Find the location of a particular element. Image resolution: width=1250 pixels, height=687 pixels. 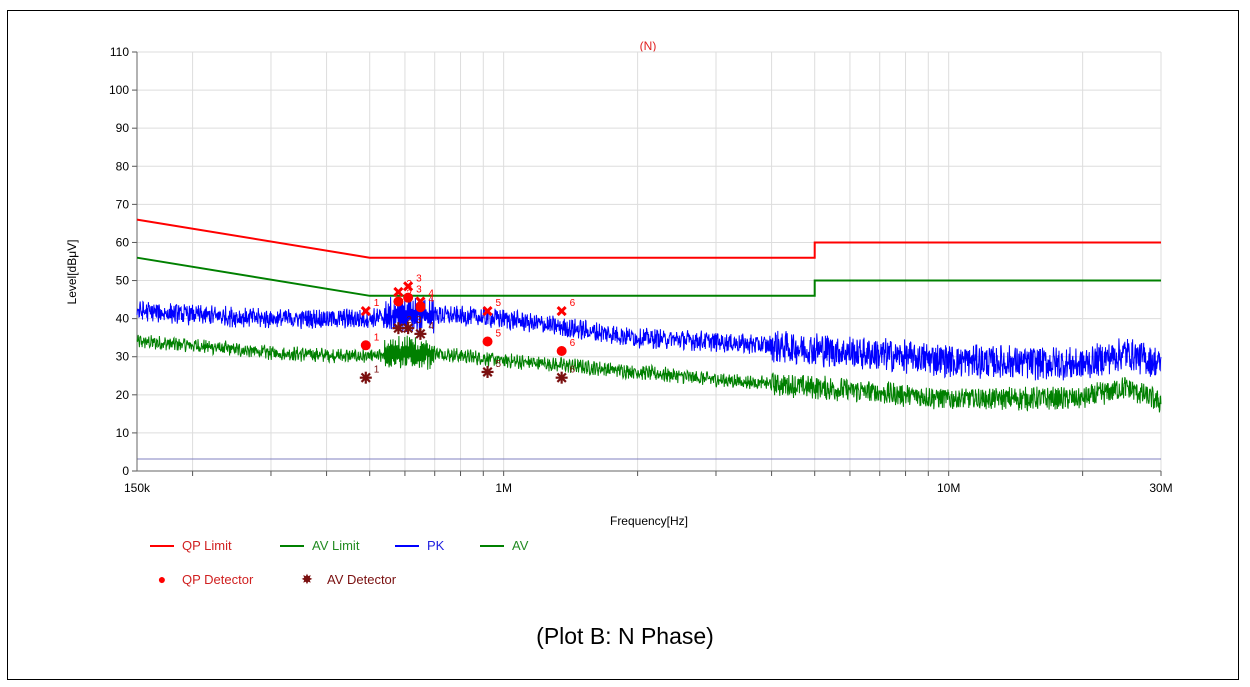

x-axis-label: Frequency[Hz] is located at coordinates (649, 521).